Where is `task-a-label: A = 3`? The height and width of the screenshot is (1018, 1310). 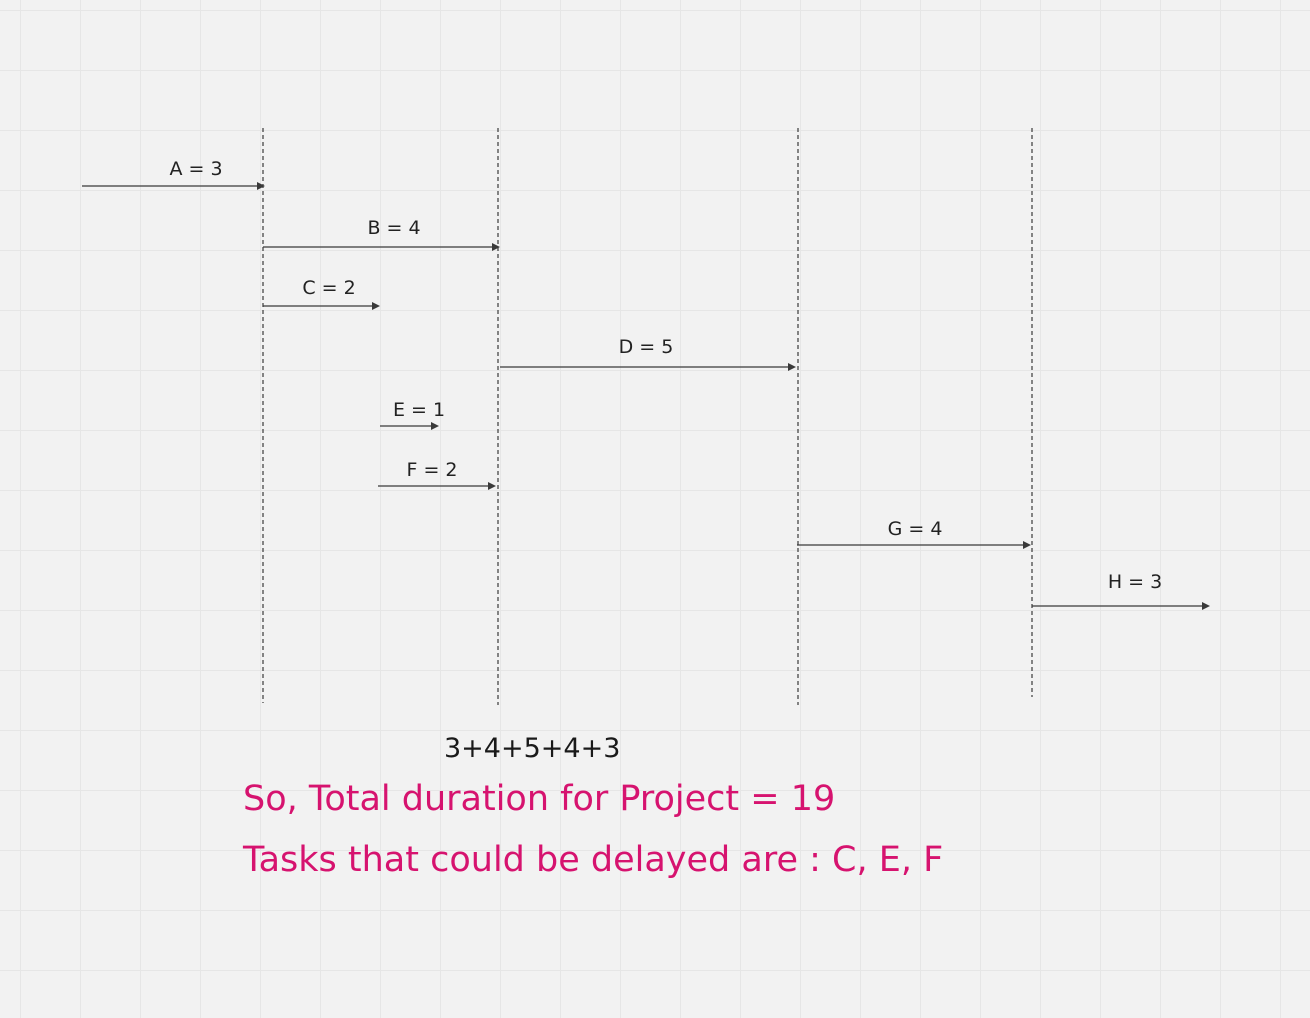 task-a-label: A = 3 is located at coordinates (195, 169).